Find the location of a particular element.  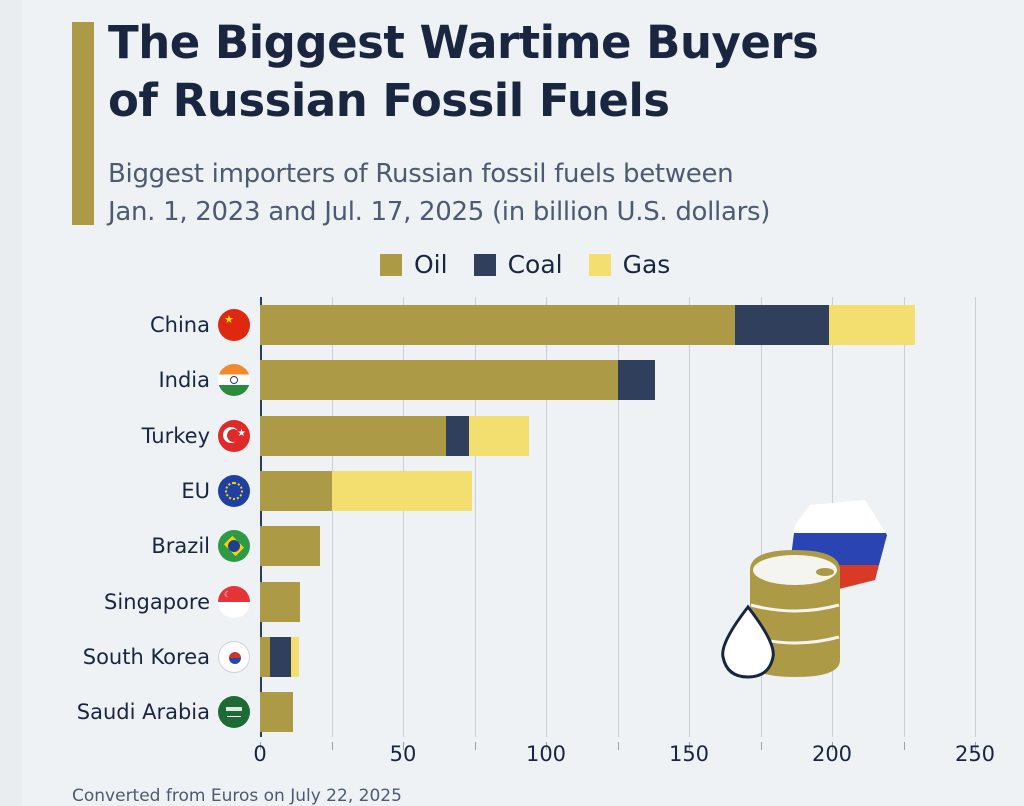

legend-swatch-oil is located at coordinates (391, 264).